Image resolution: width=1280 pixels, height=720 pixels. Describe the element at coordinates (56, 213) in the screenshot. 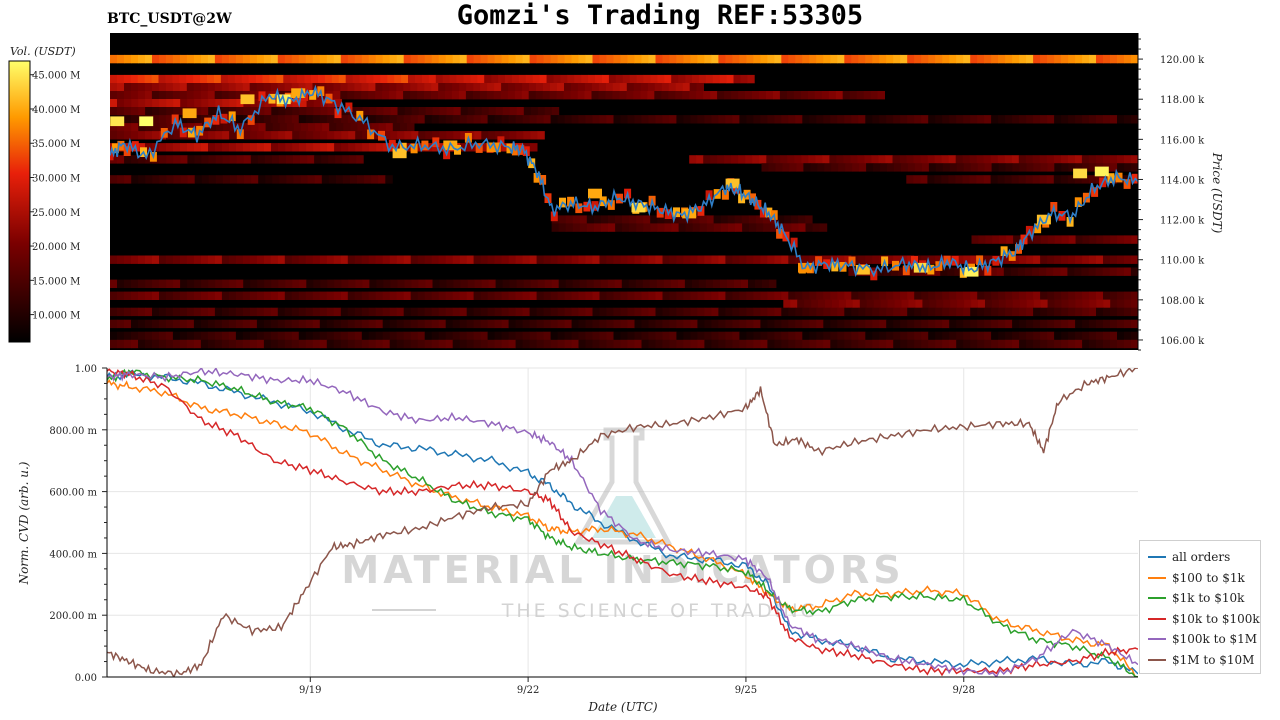

I see `colorbar-tick-label: 25.000 M` at that location.